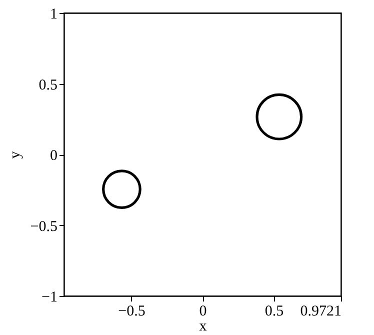 The image size is (374, 335). Describe the element at coordinates (54, 156) in the screenshot. I see `y-tick-label: 0` at that location.